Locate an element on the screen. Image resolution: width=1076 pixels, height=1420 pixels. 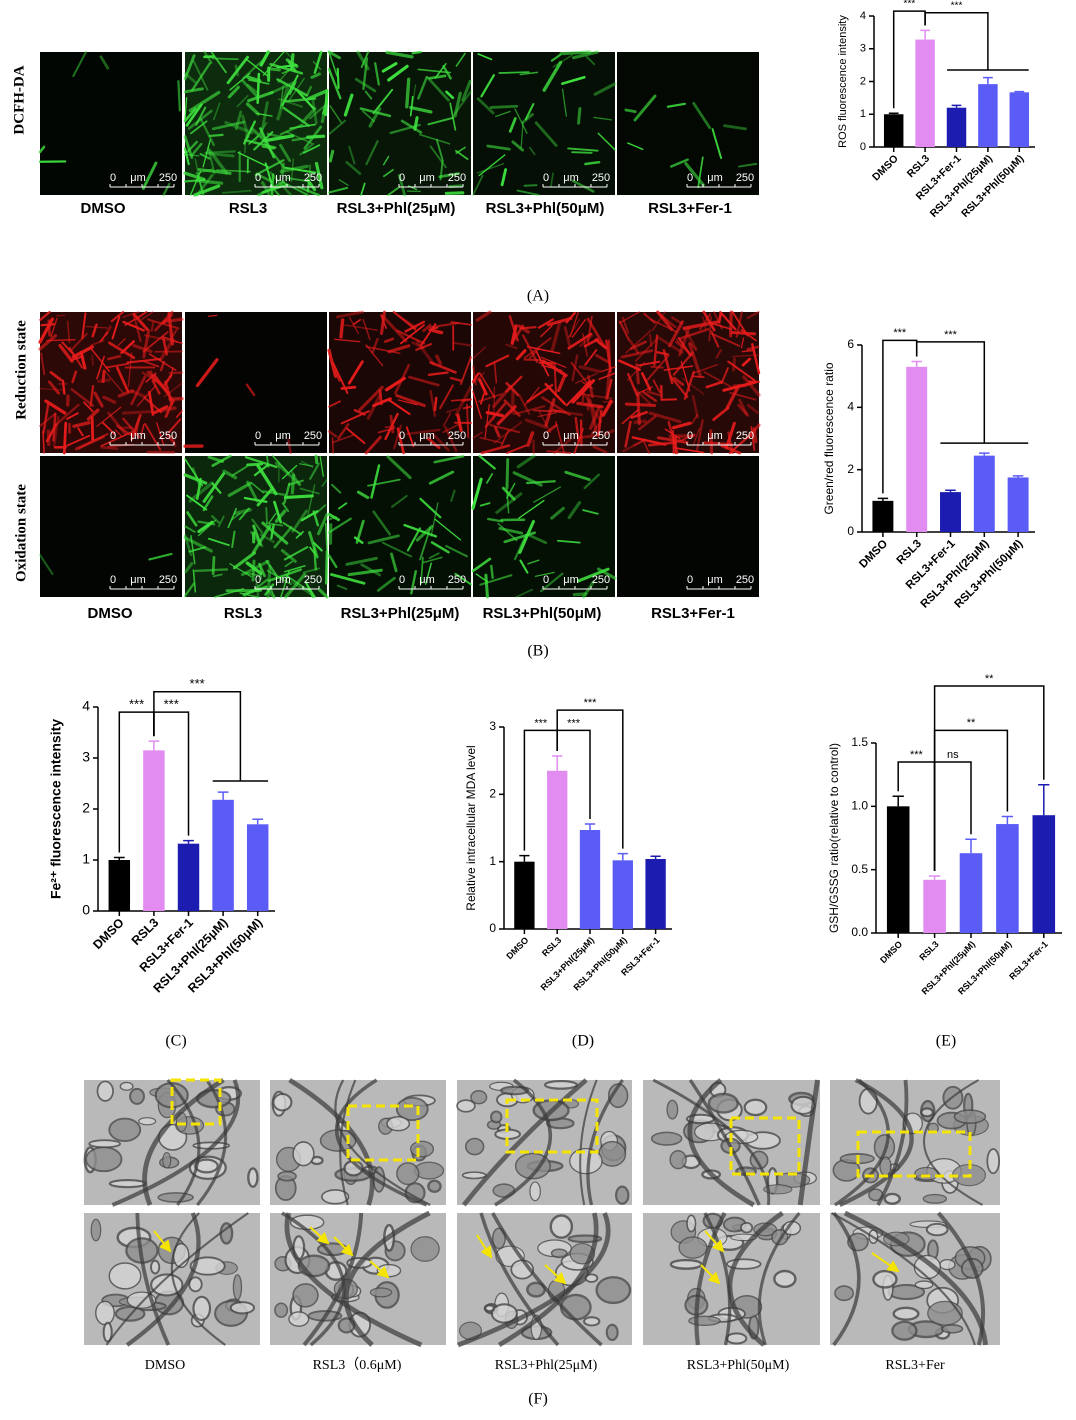
y-tick-label: 0 is located at coordinates (863, 147).